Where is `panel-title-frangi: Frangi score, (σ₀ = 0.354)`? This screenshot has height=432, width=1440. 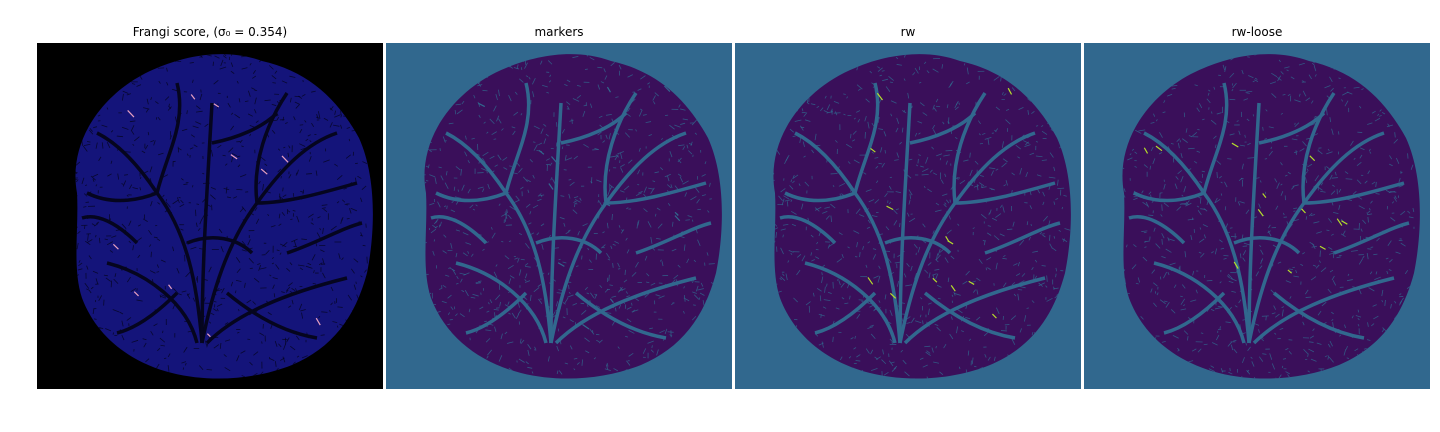
panel-title-frangi: Frangi score, (σ₀ = 0.354) is located at coordinates (210, 32).